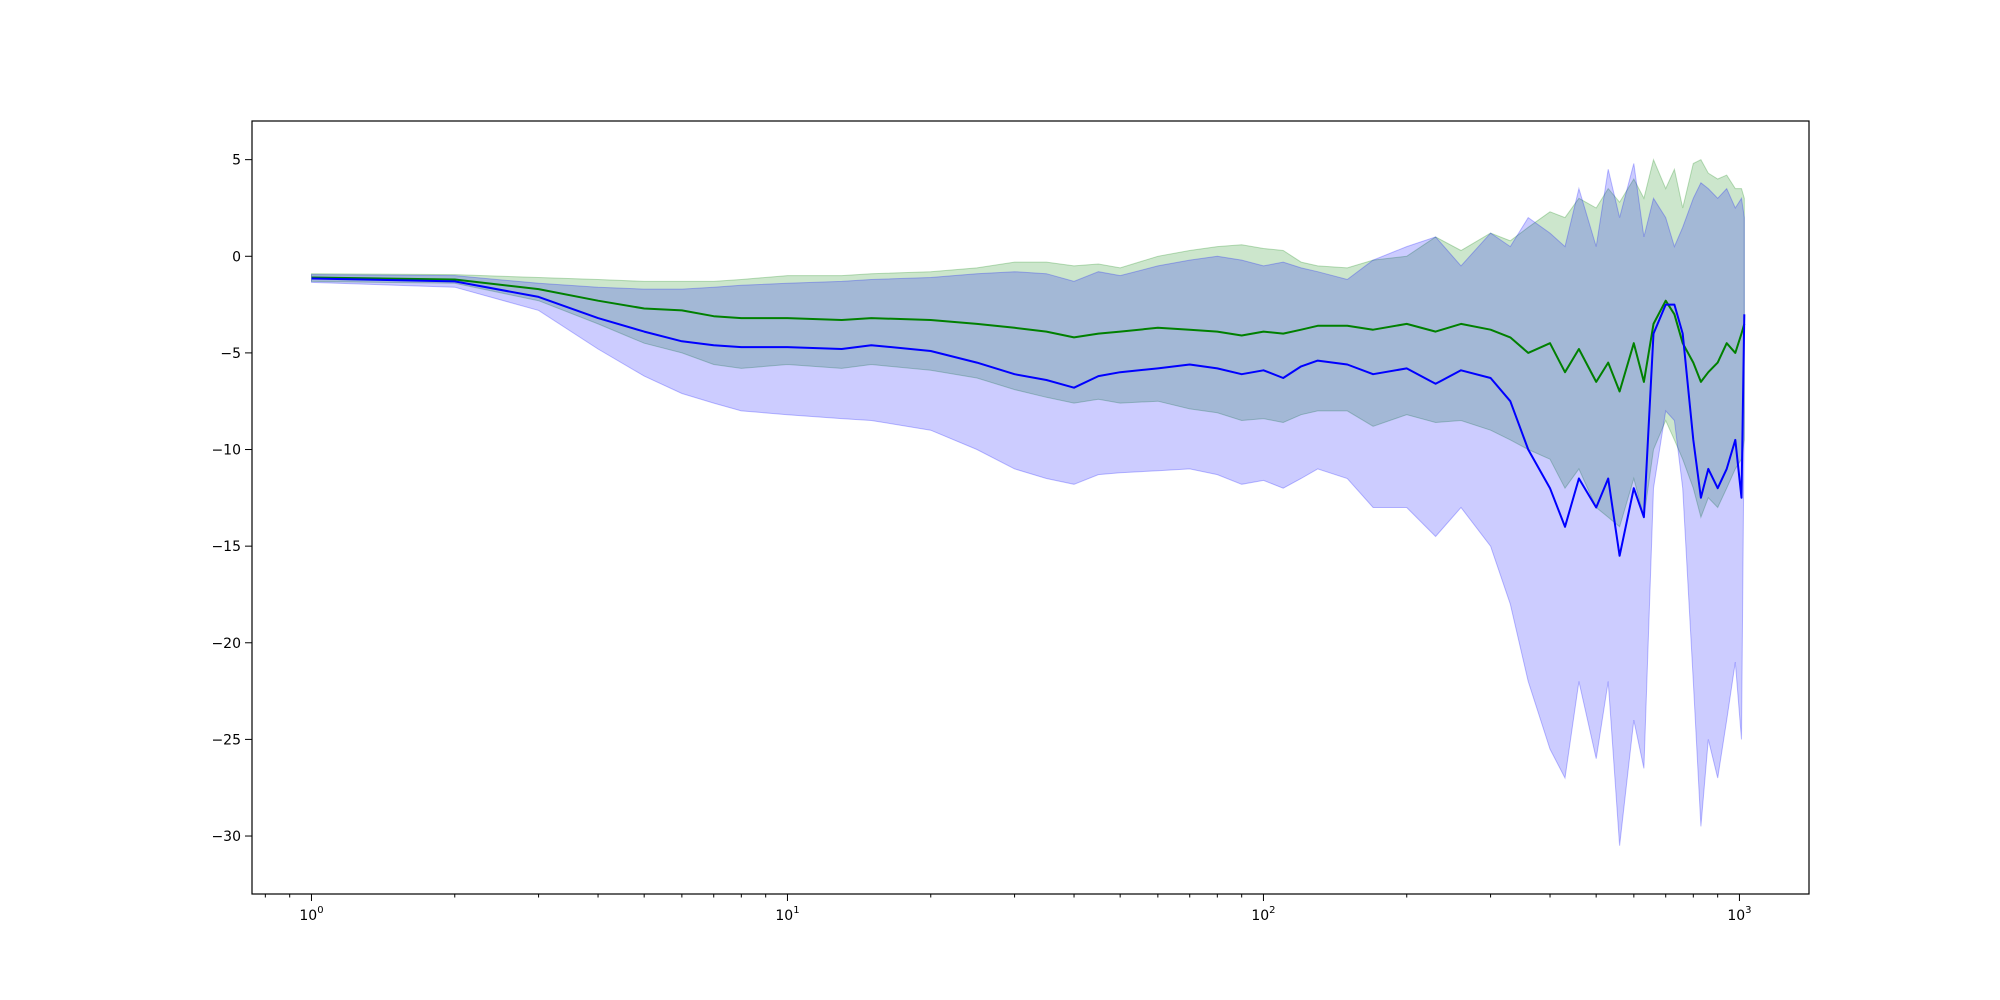 This screenshot has width=2000, height=1000. I want to click on y-tick-label: −30, so click(226, 837).